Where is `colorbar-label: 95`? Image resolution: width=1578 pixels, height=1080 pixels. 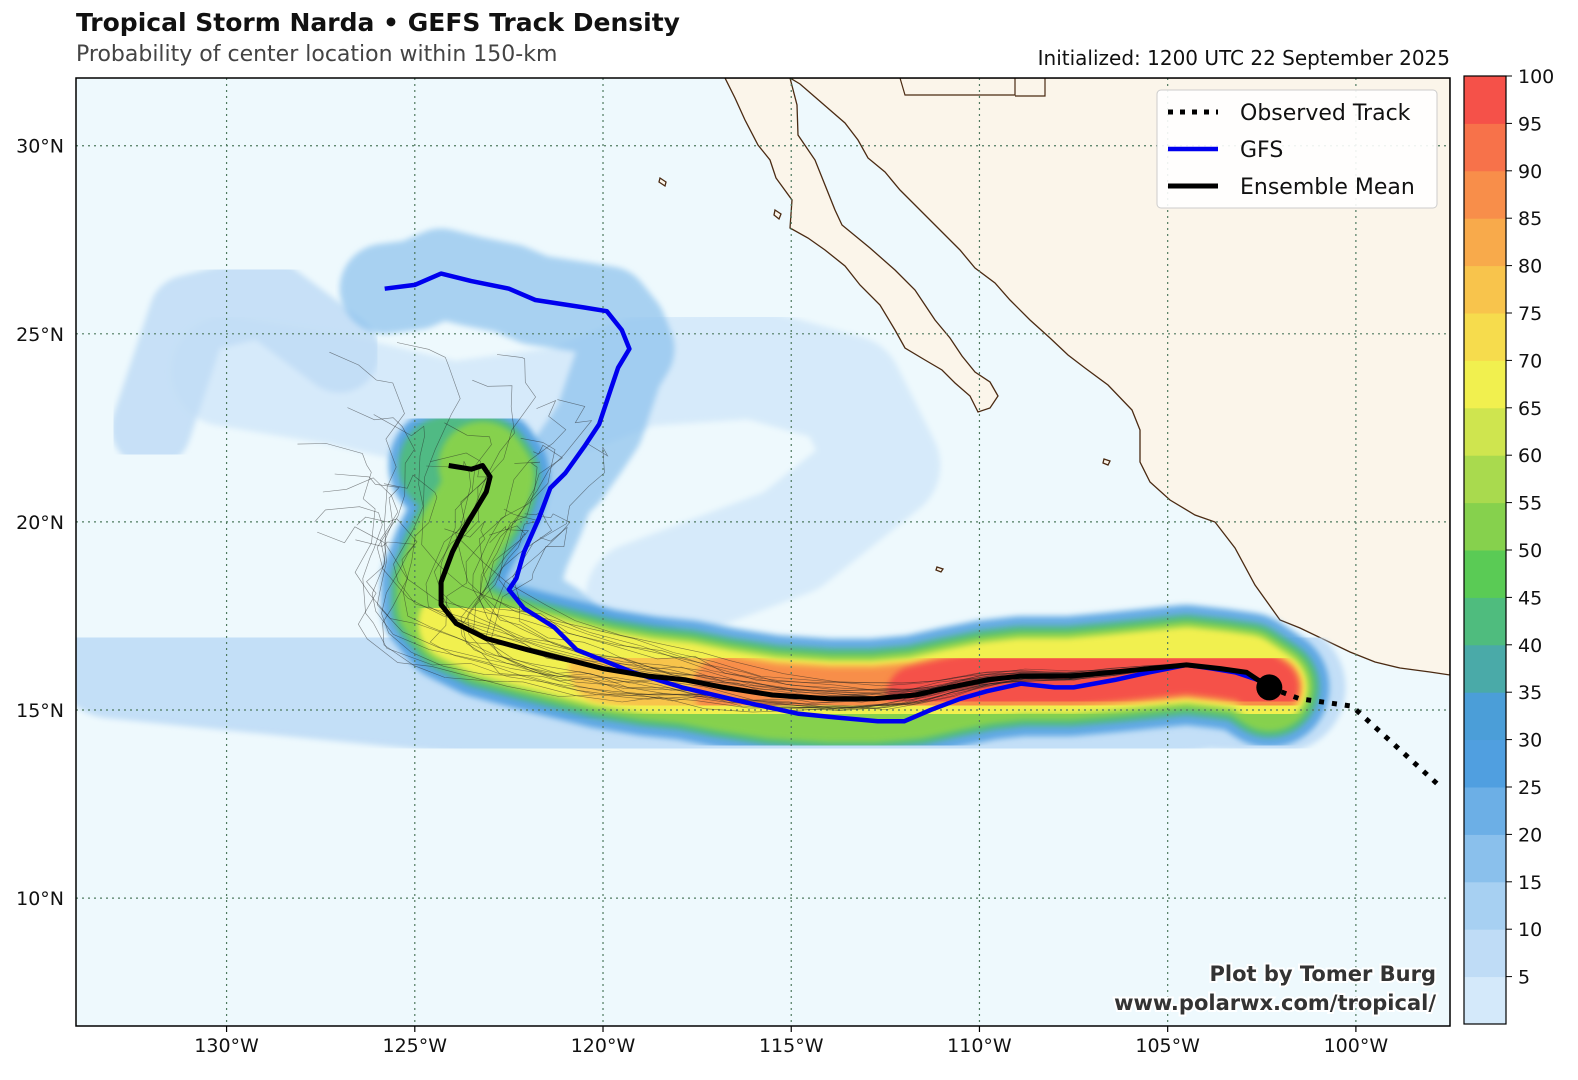 colorbar-label: 95 is located at coordinates (1530, 124).